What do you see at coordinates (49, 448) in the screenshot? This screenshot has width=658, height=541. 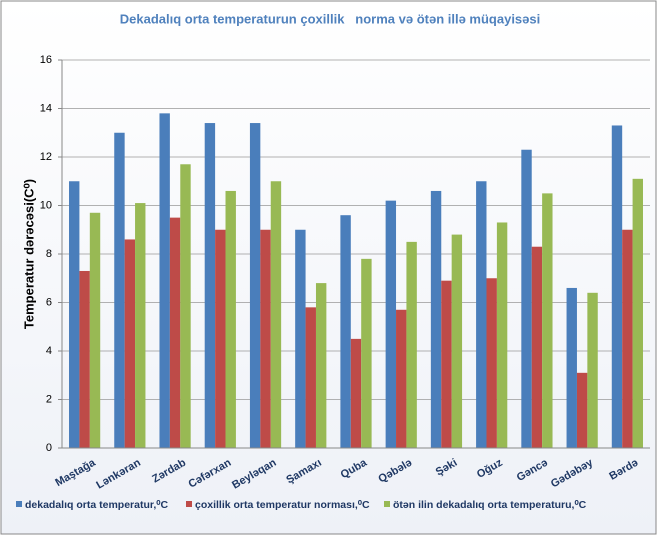 I see `y-tick-label: 0` at bounding box center [49, 448].